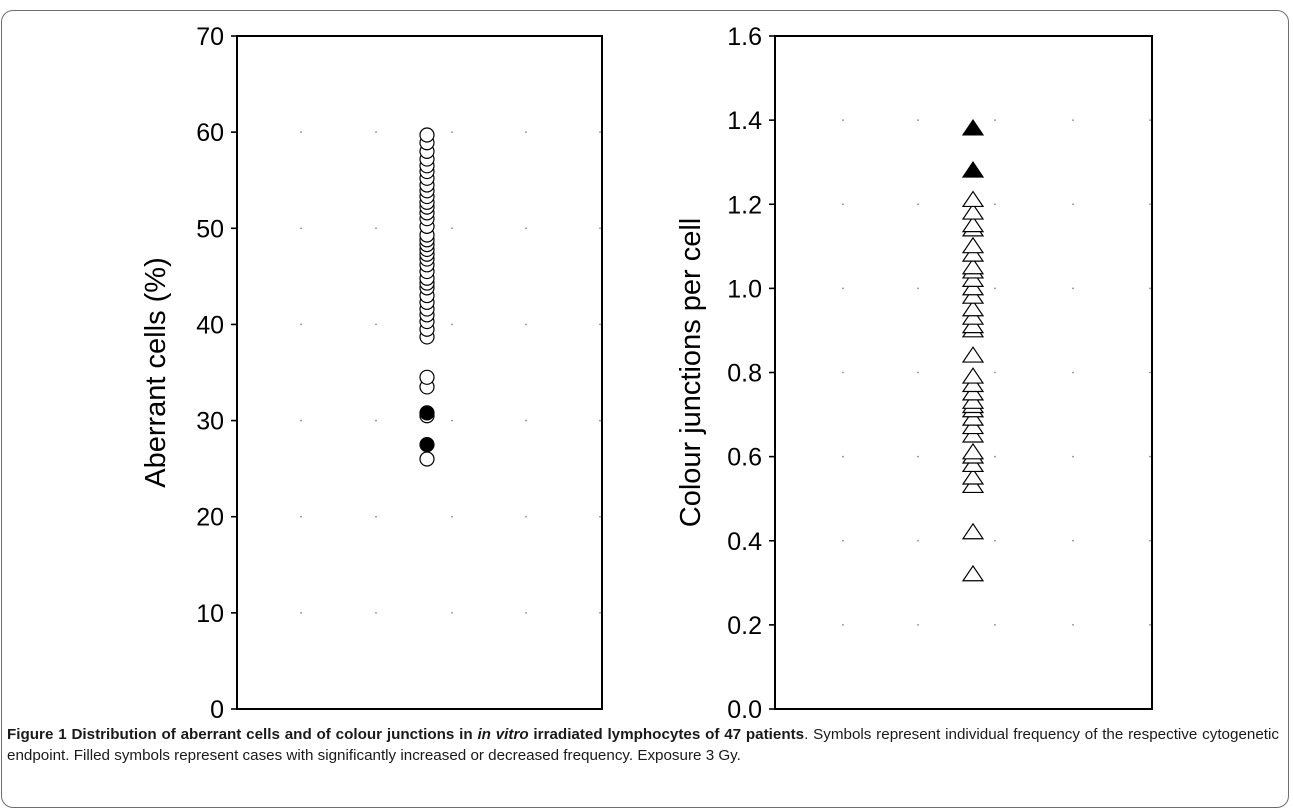  Describe the element at coordinates (744, 289) in the screenshot. I see `y-tick-label: 1.0` at that location.